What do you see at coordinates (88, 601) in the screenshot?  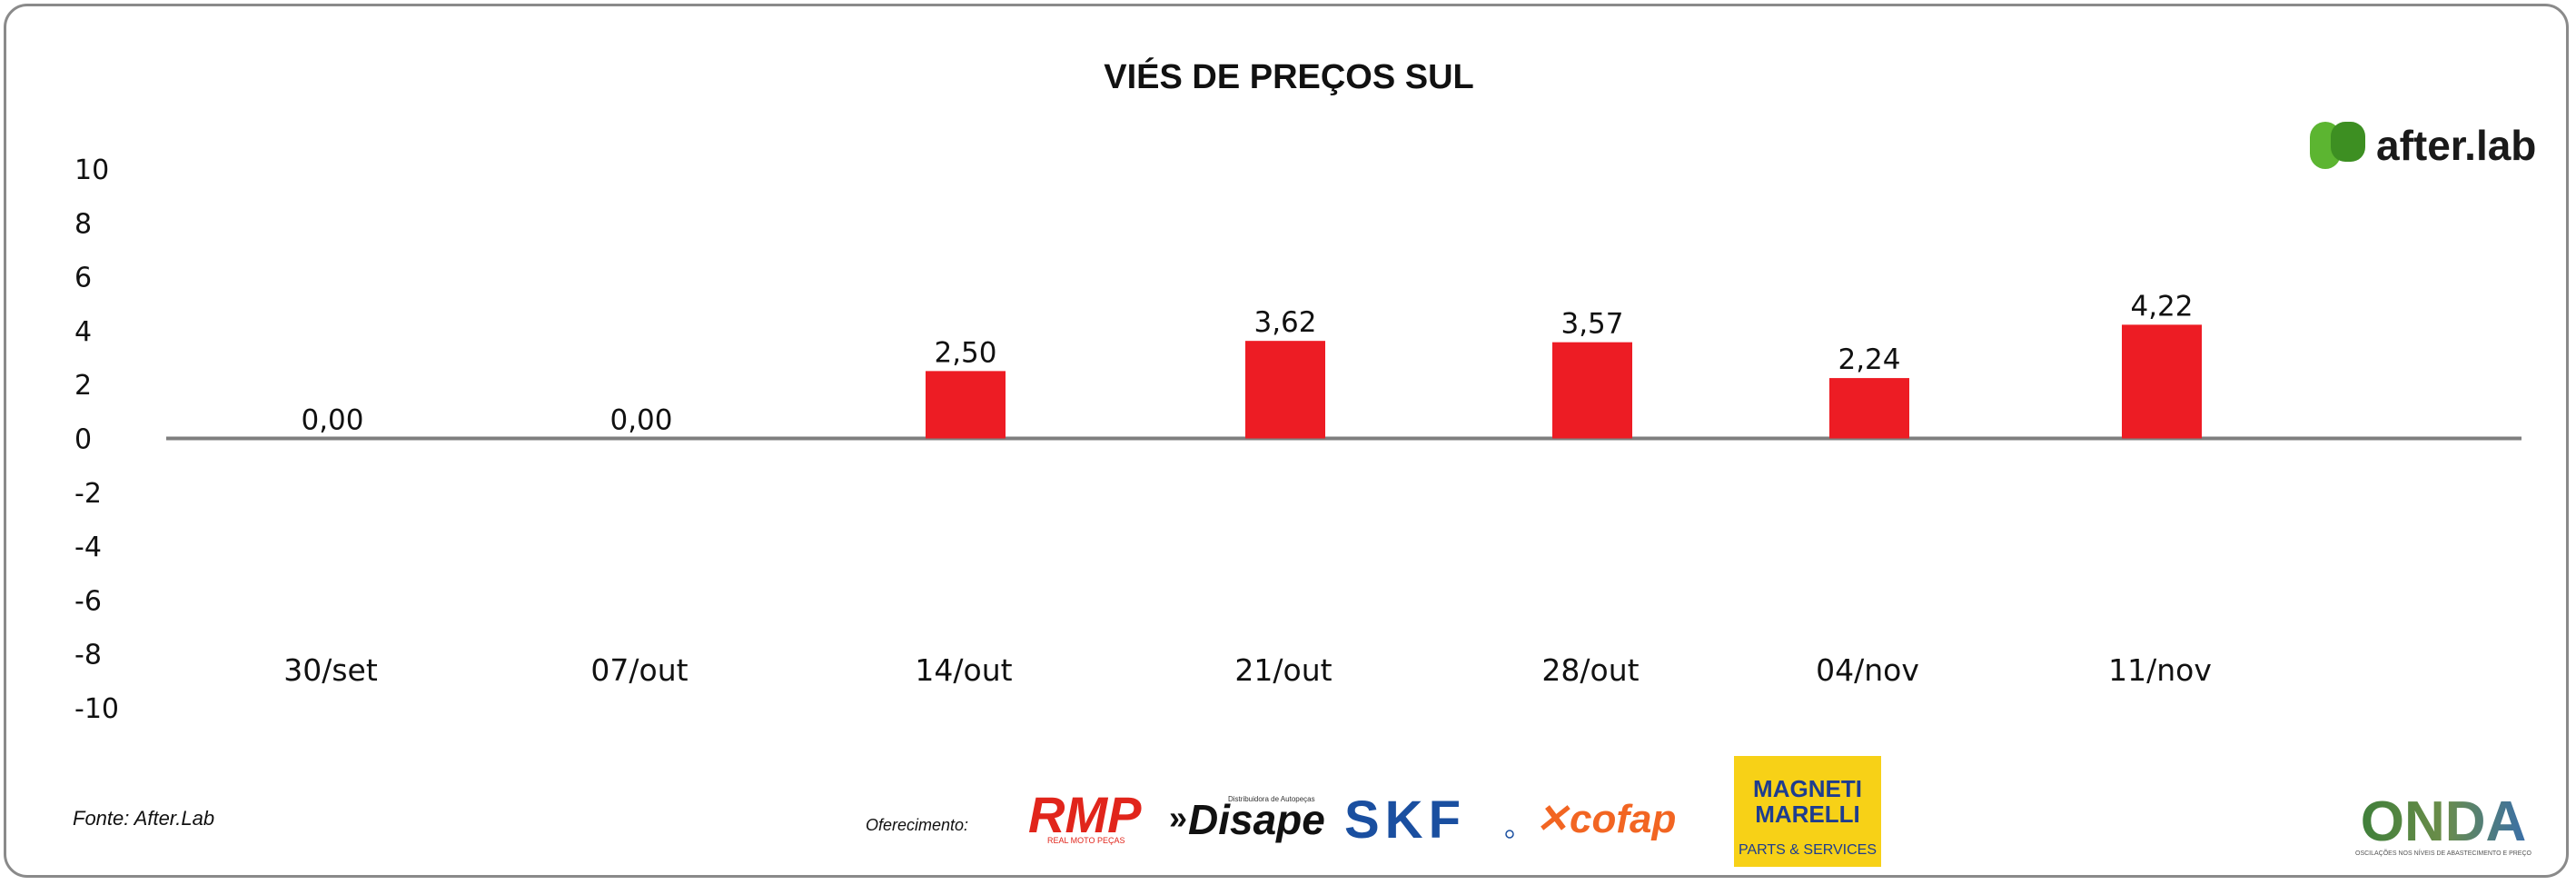 I see `y-tick-label: -6` at bounding box center [88, 601].